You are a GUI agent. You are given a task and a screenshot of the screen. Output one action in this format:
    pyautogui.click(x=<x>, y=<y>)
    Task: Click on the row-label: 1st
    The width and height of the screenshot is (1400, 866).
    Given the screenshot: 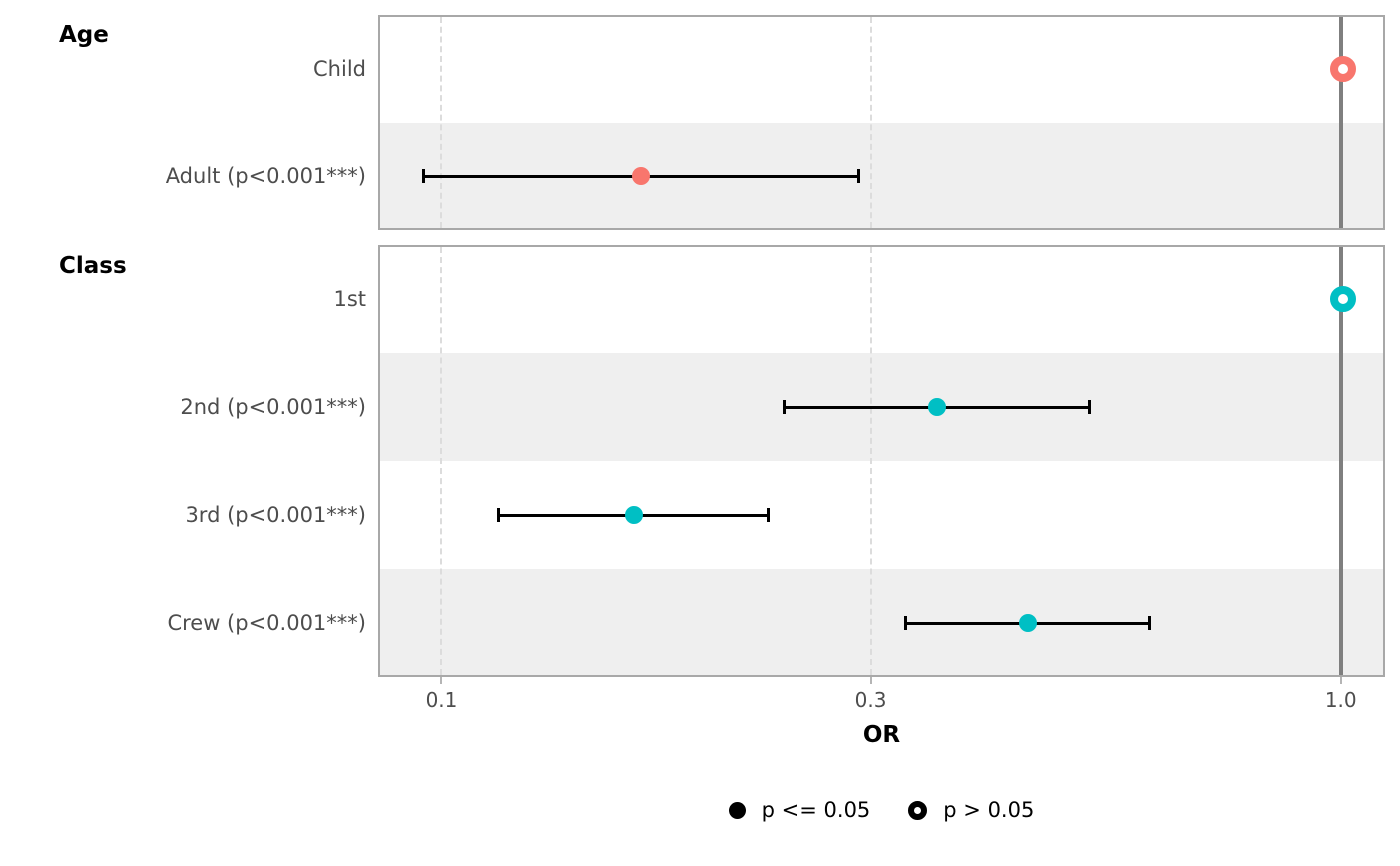 What is the action you would take?
    pyautogui.click(x=349, y=299)
    